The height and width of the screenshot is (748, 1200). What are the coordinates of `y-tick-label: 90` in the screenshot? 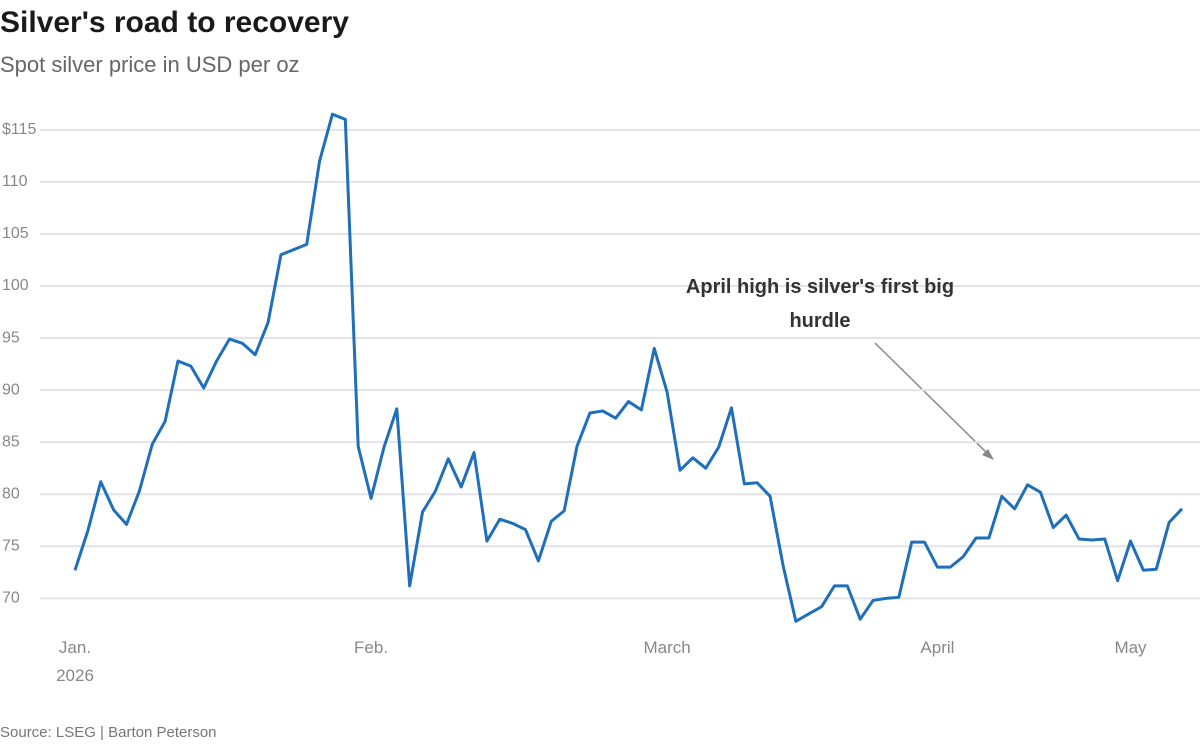 It's located at (11, 389).